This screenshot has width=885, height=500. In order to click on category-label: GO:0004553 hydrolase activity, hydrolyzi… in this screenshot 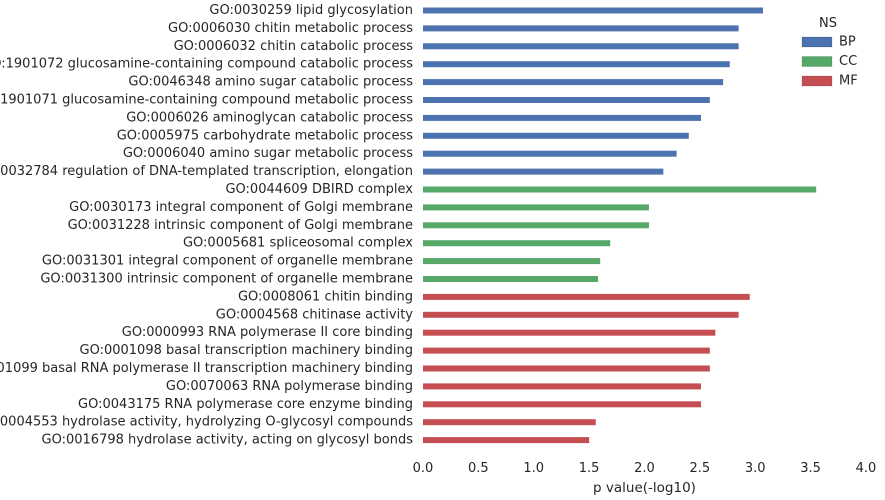, I will do `click(206, 422)`.